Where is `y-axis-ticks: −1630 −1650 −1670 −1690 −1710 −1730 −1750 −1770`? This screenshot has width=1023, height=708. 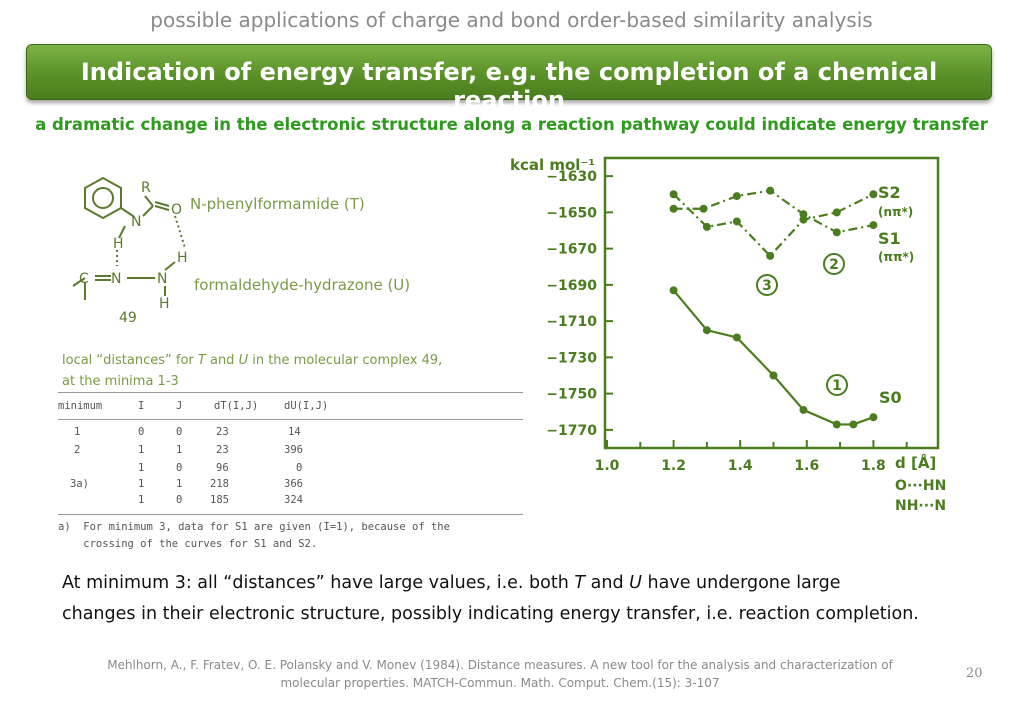 y-axis-ticks: −1630 −1650 −1670 −1690 −1710 −1730 −1750 −1770 is located at coordinates (579, 304).